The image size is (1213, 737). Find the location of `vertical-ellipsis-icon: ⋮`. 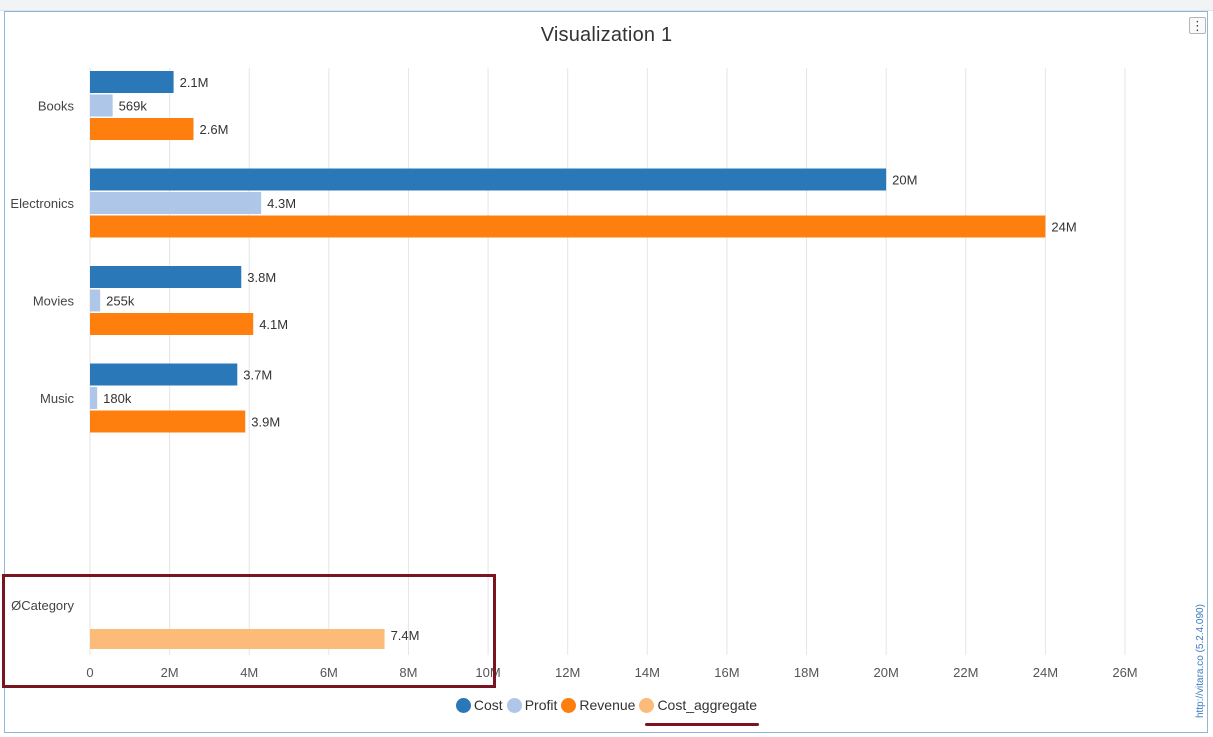

vertical-ellipsis-icon: ⋮ is located at coordinates (1197, 25).